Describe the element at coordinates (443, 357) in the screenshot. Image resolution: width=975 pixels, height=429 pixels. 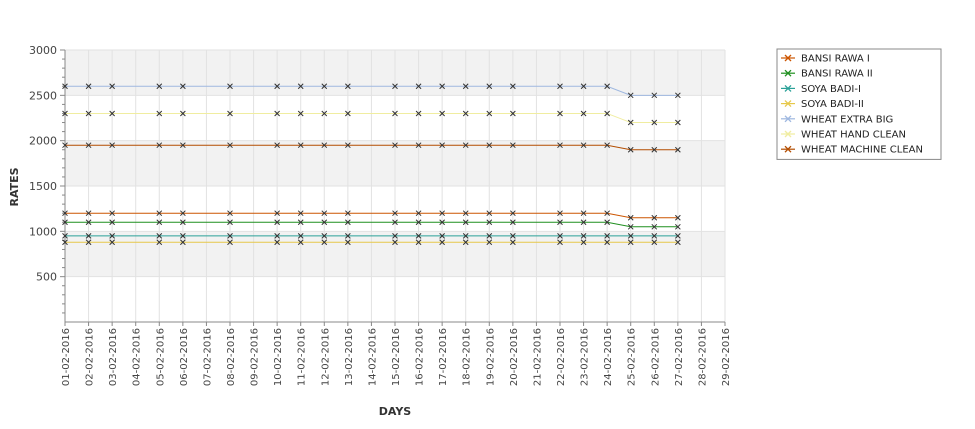
I see `x-tick-label: 17-02-2016` at that location.